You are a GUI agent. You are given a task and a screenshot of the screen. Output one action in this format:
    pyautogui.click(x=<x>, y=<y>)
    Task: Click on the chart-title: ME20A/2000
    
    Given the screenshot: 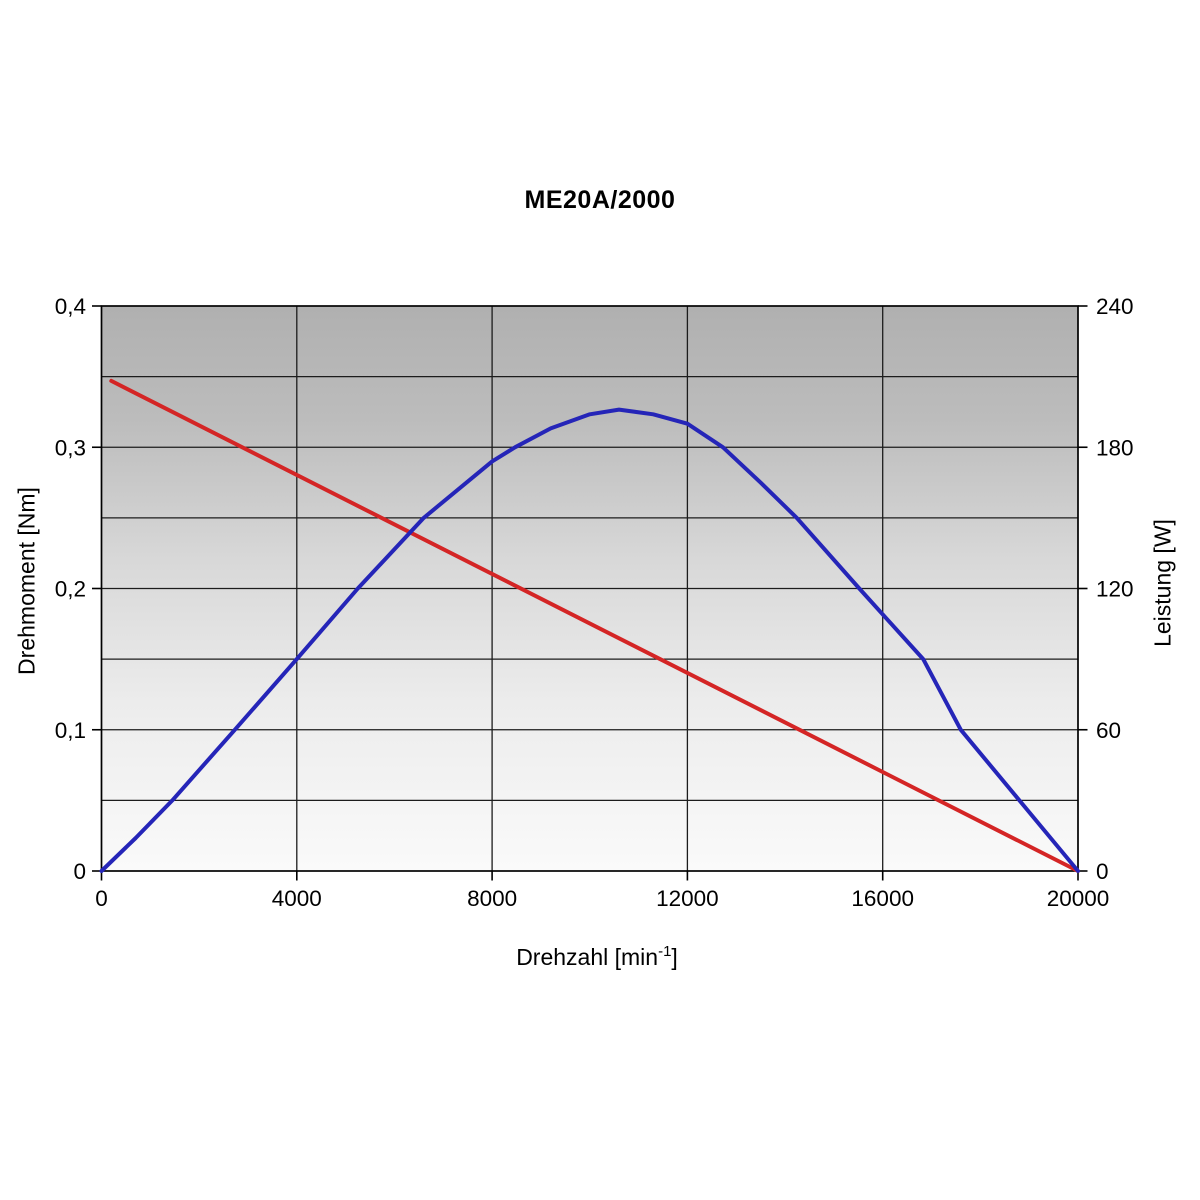 What is the action you would take?
    pyautogui.click(x=600, y=200)
    